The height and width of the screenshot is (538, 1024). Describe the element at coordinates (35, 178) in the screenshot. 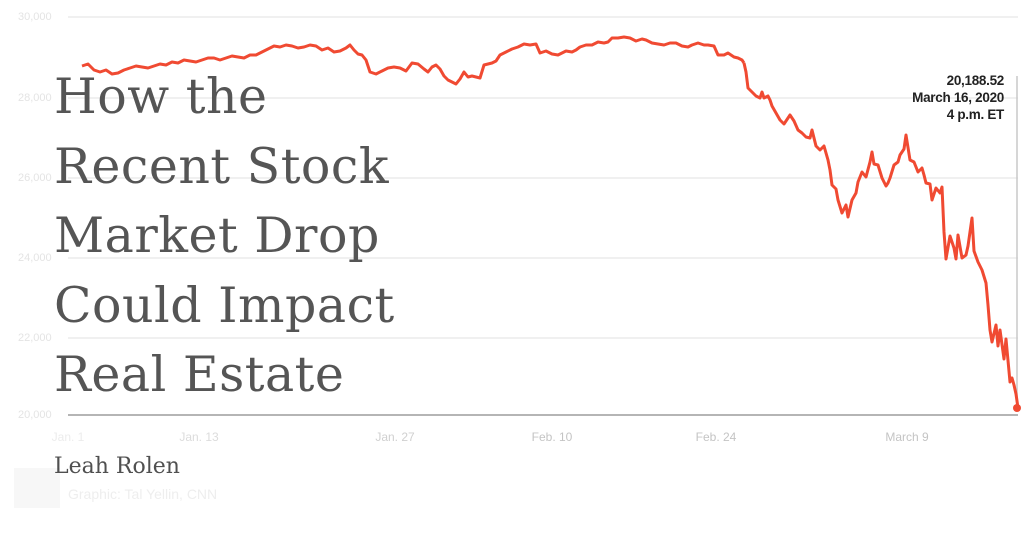

I see `y-tick-label: 26,000` at that location.